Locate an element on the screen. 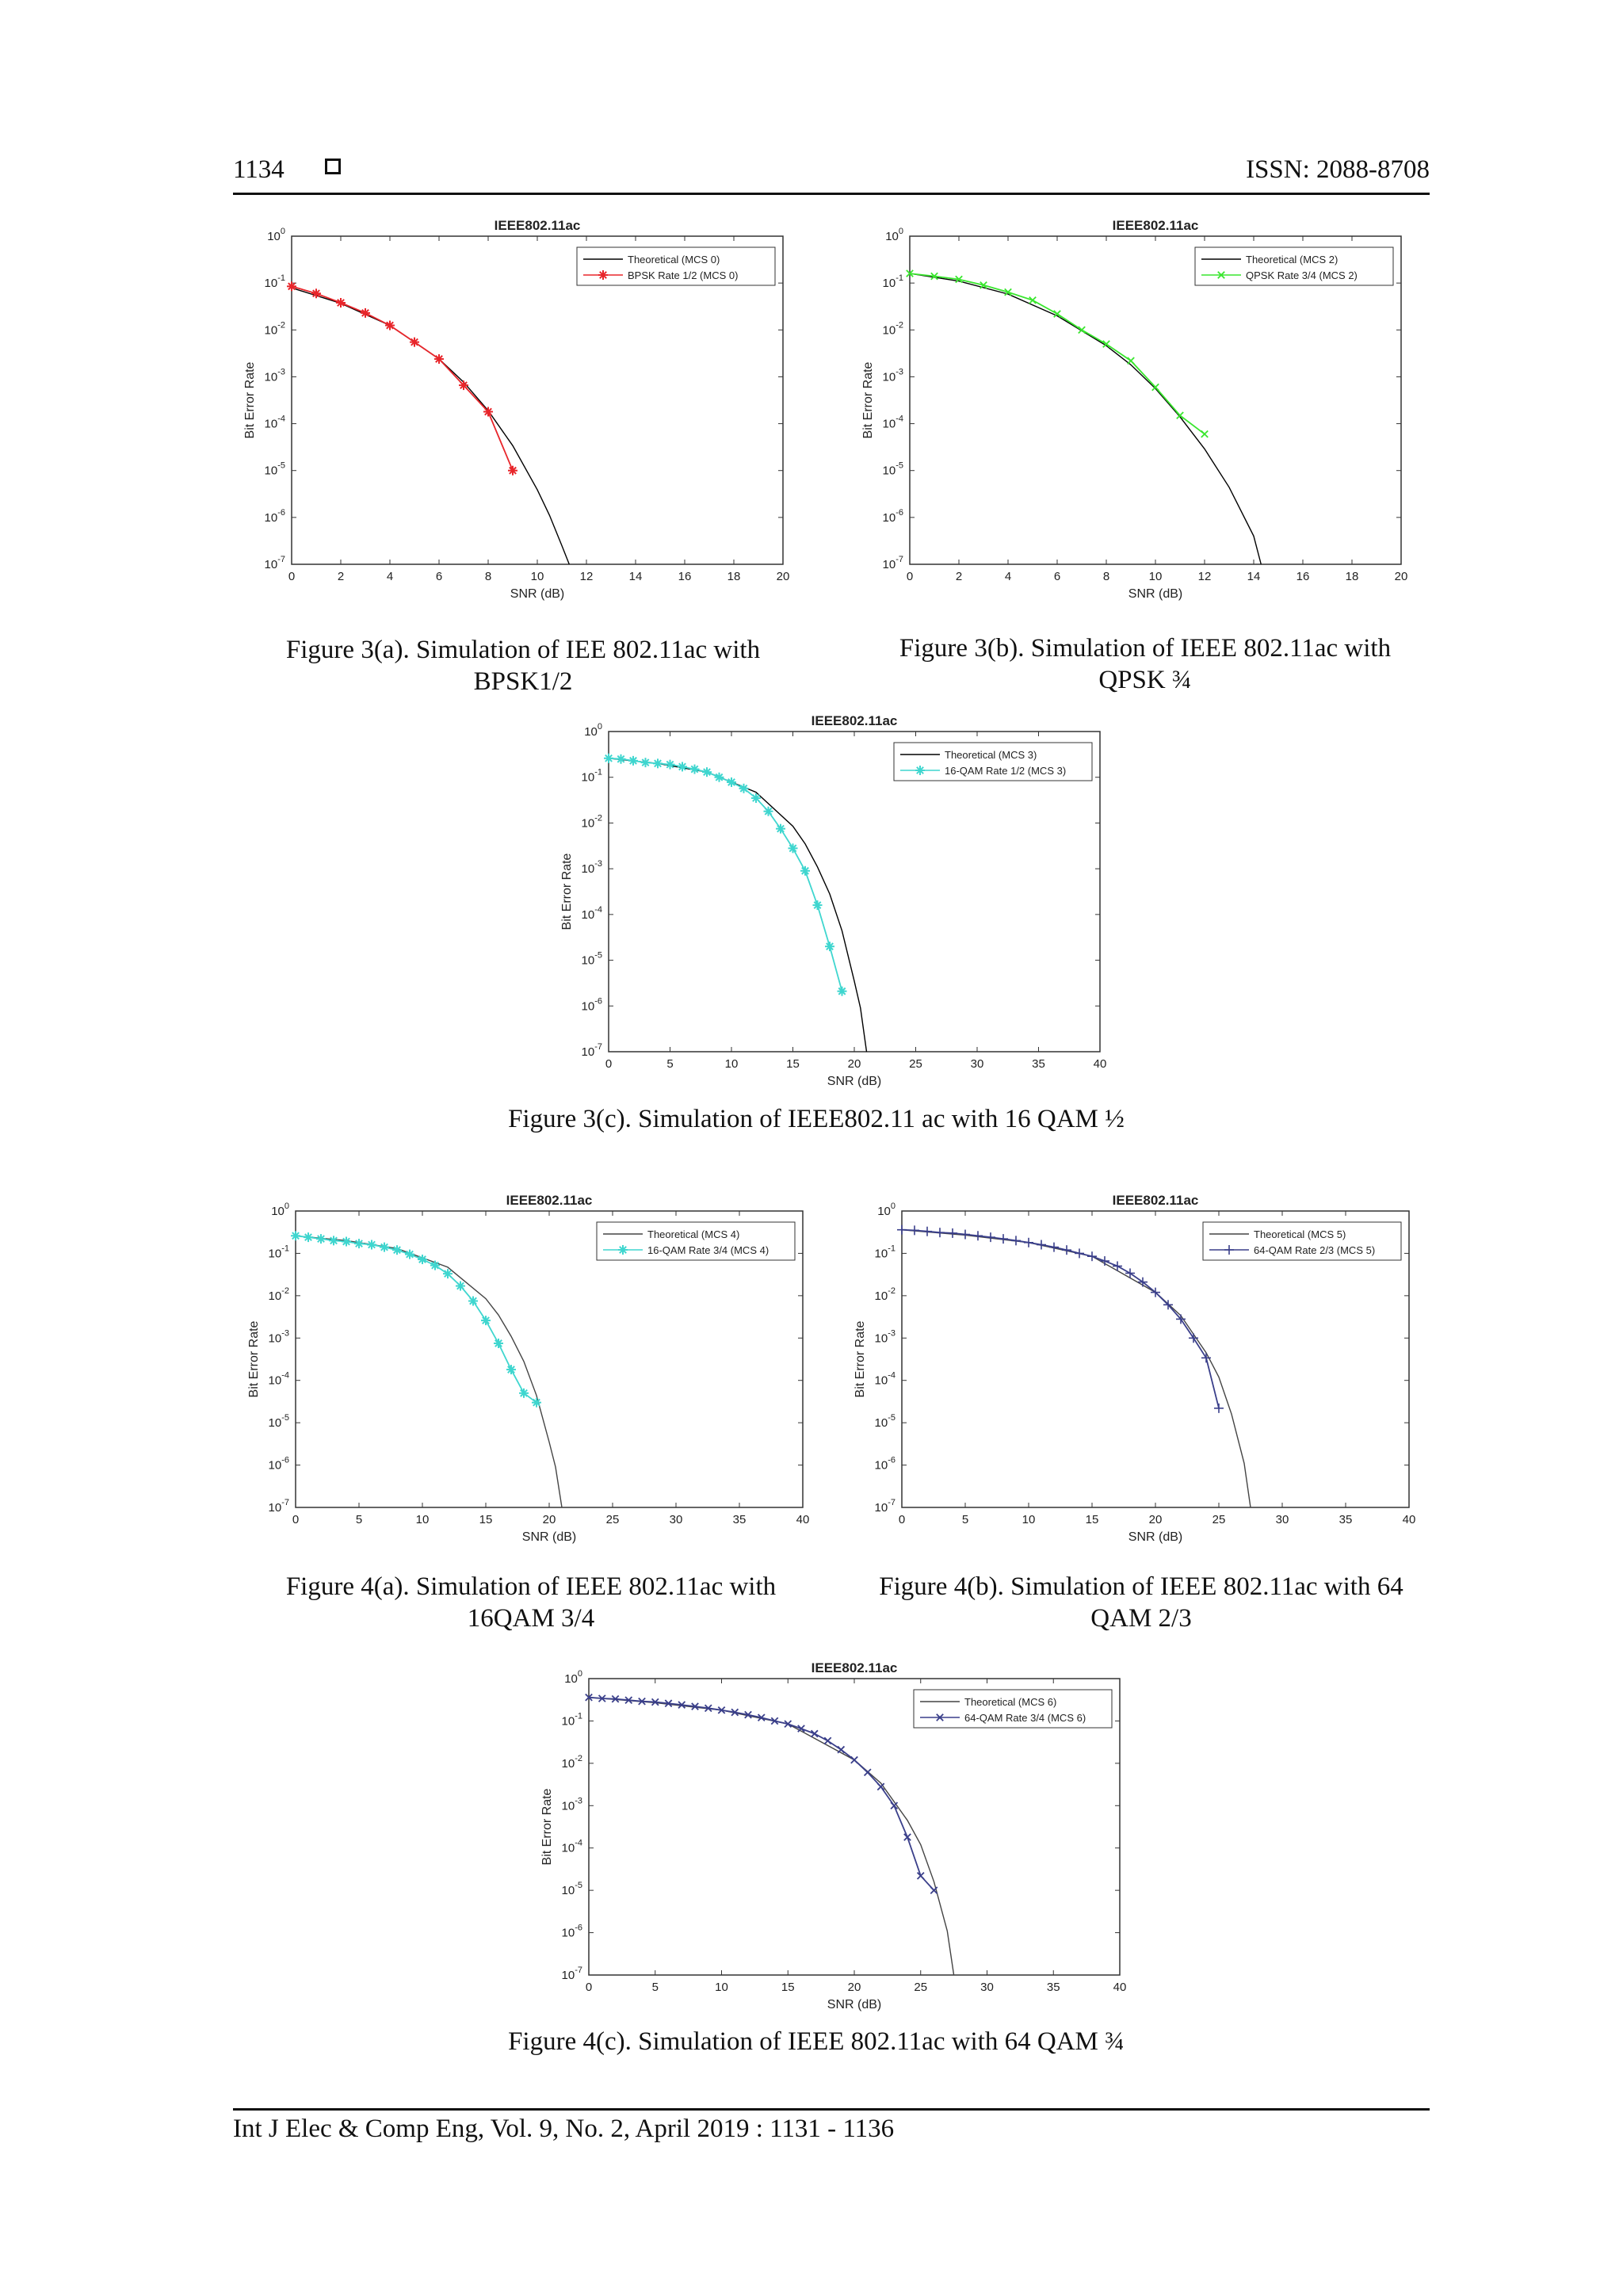 This screenshot has height=2296, width=1623. x-axis: 0 2 4 6 8 10 12 14 16 18 20 is located at coordinates (1157, 409).